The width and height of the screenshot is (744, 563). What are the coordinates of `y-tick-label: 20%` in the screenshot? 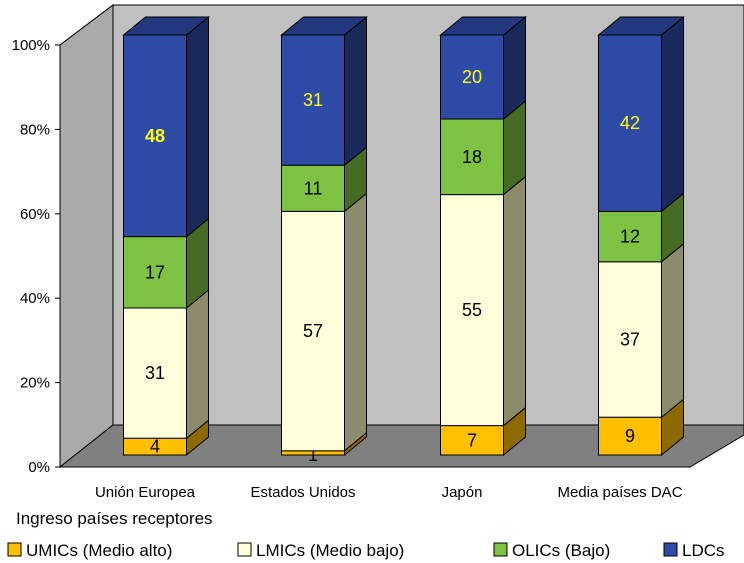 It's located at (35, 383).